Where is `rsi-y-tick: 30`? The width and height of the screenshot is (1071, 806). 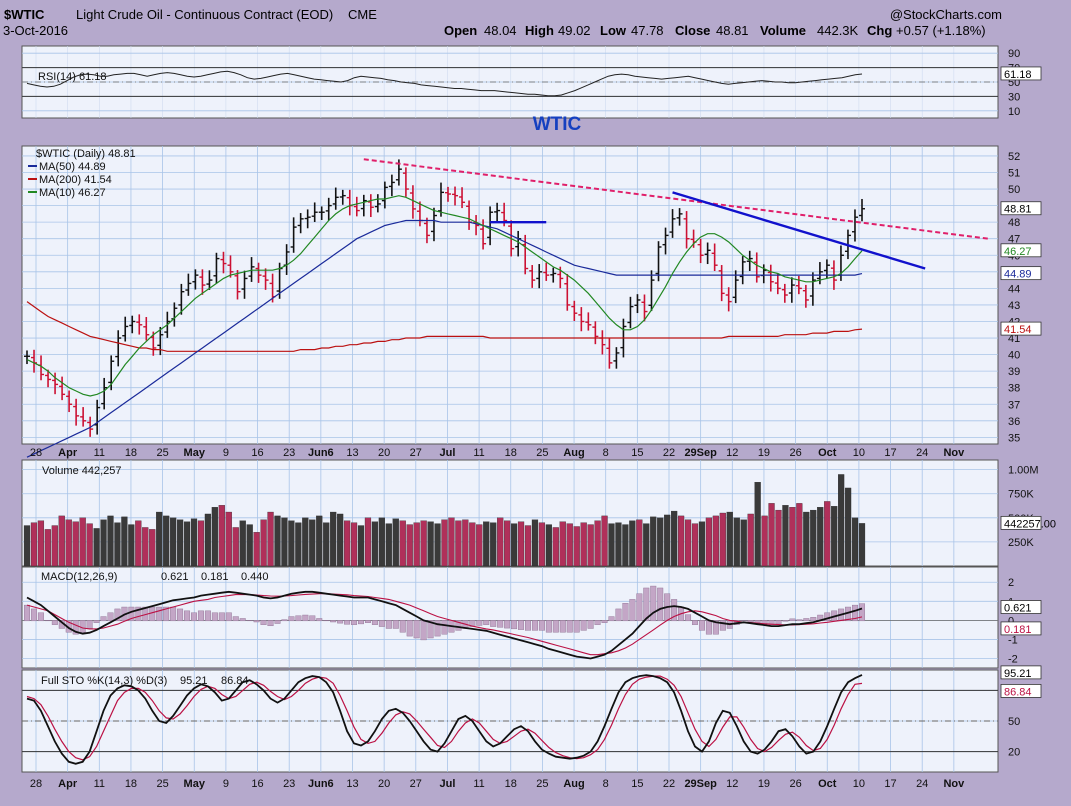 rsi-y-tick: 30 is located at coordinates (1014, 97).